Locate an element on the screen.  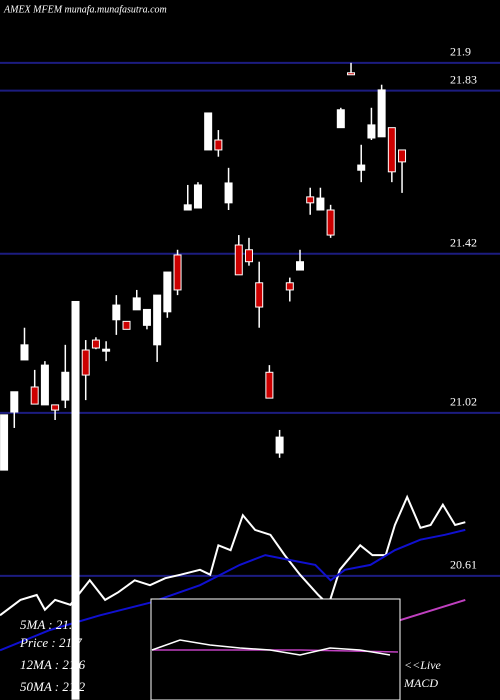
chart-title: AMEX MFEM munafa.munafasutra.com is located at coordinates (85, 9).